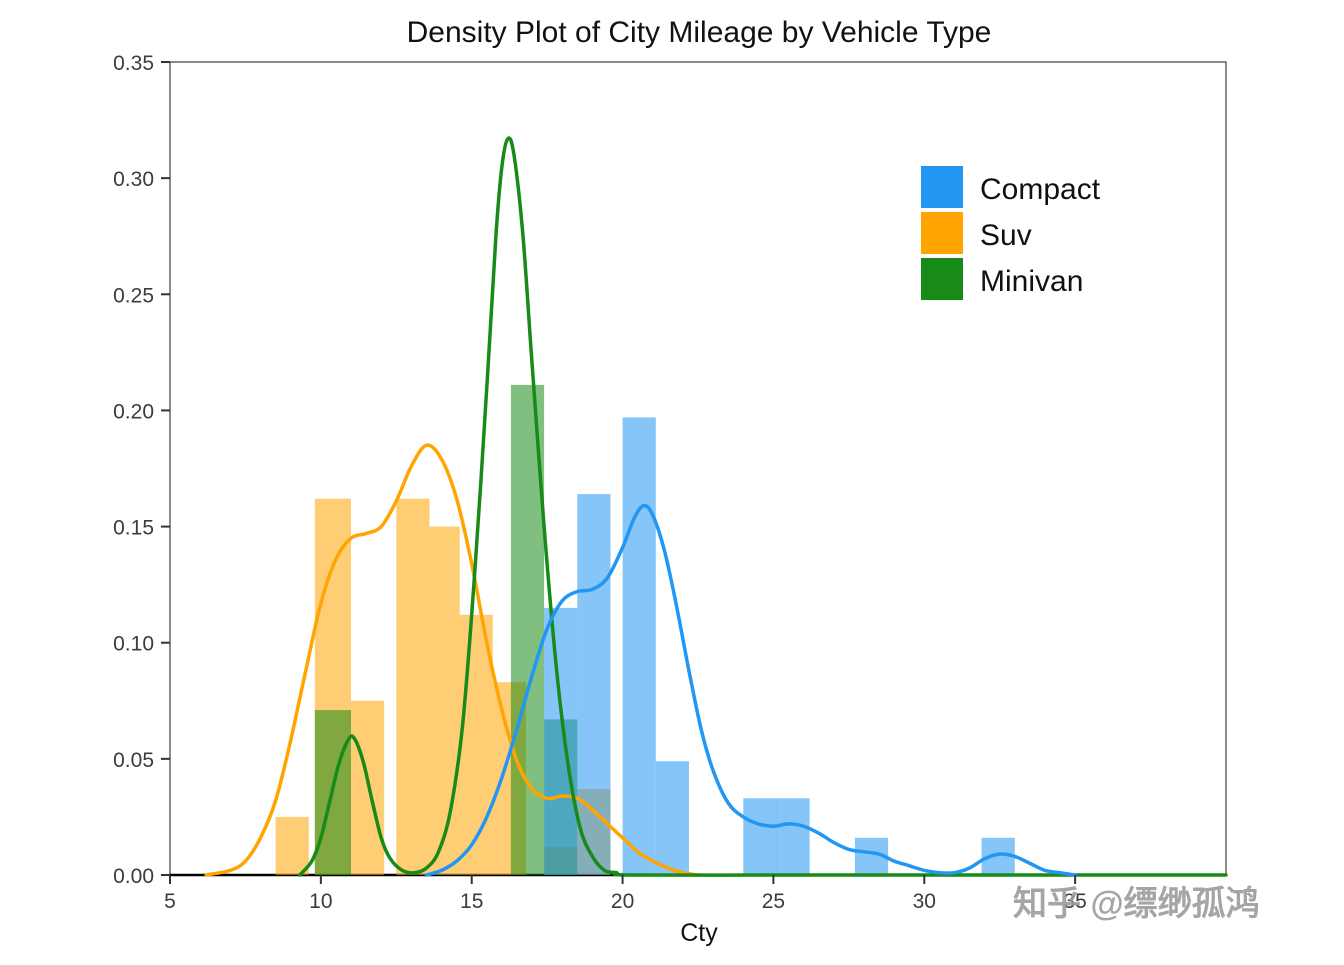  Describe the element at coordinates (1031, 281) in the screenshot. I see `legend-label-minivan: Minivan` at that location.